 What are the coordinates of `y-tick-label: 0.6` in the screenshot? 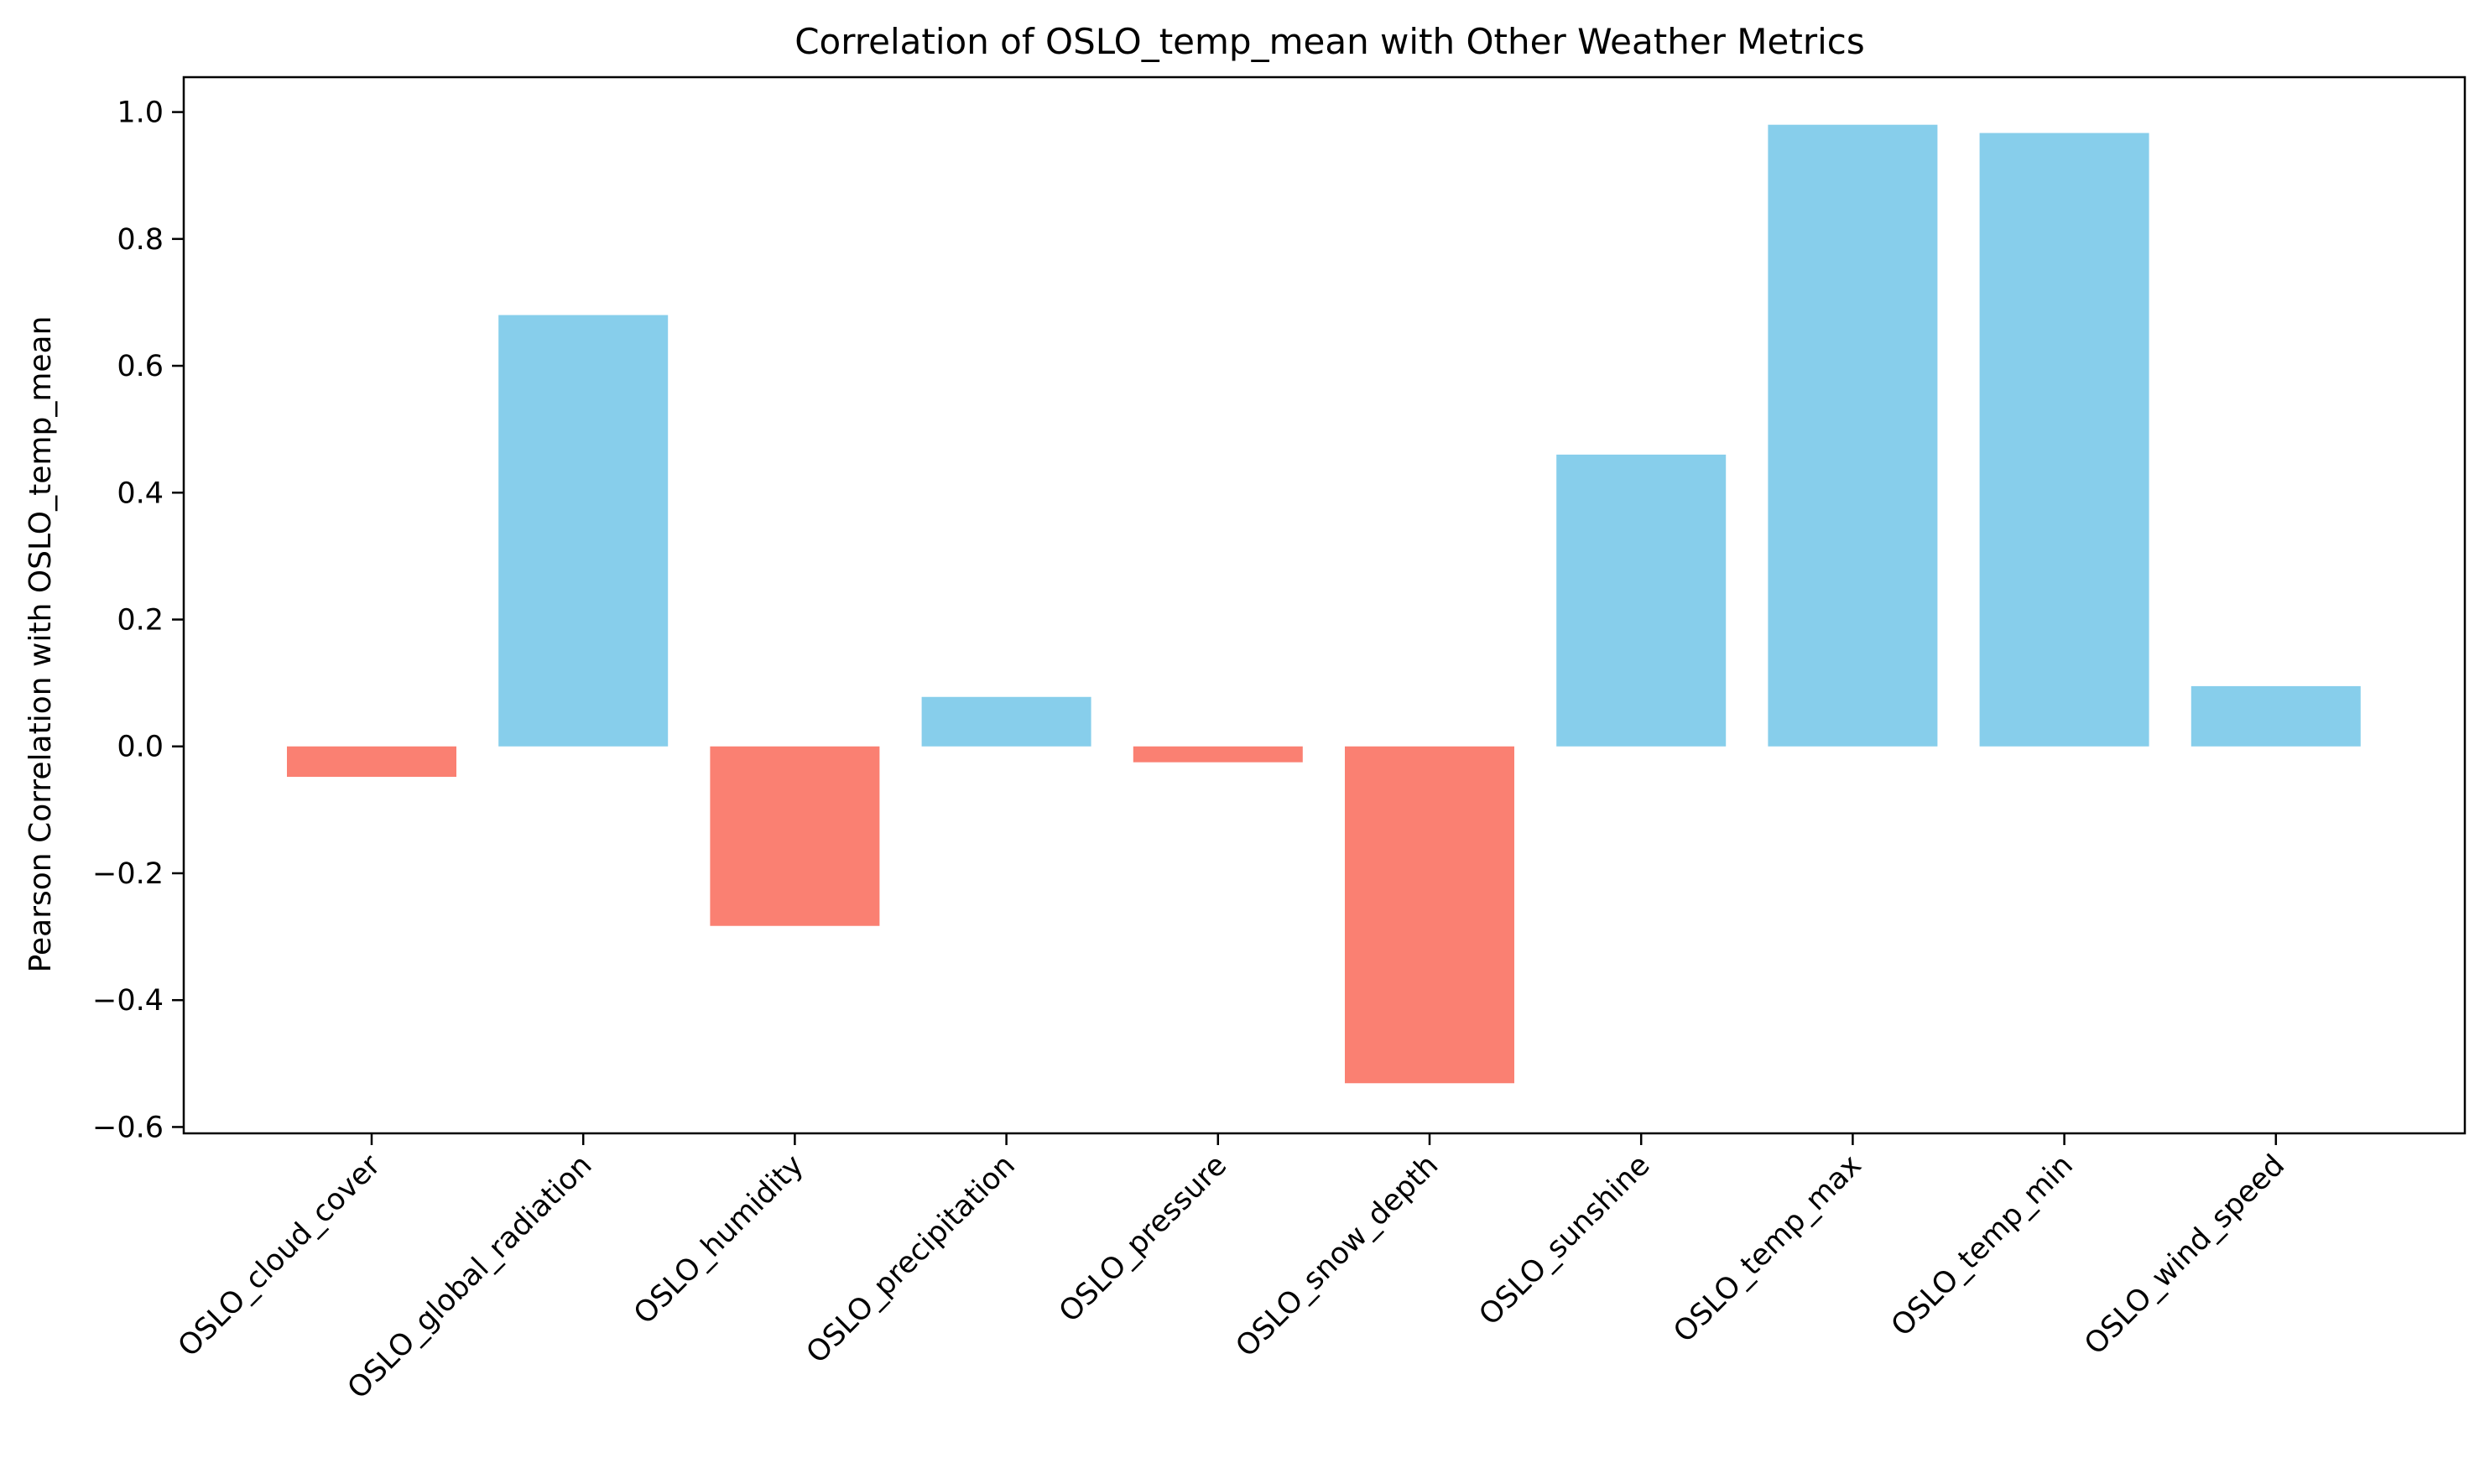 It's located at (141, 366).